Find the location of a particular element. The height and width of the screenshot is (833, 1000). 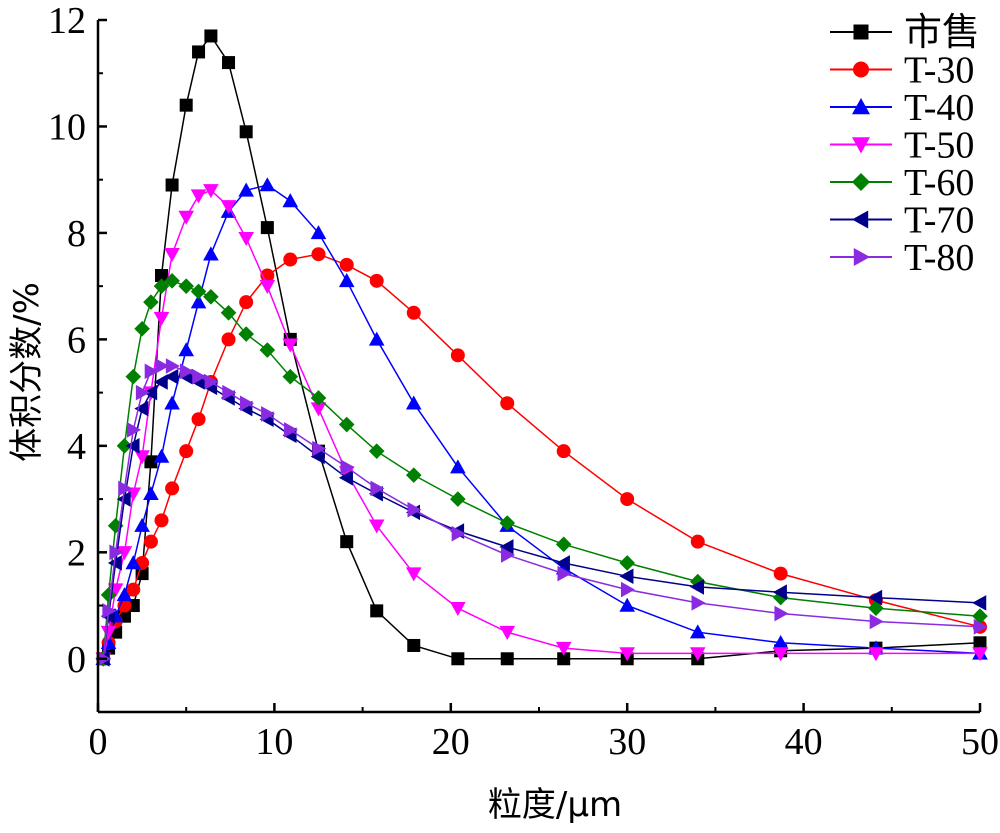

legend-item: T-40 is located at coordinates (902, 108).